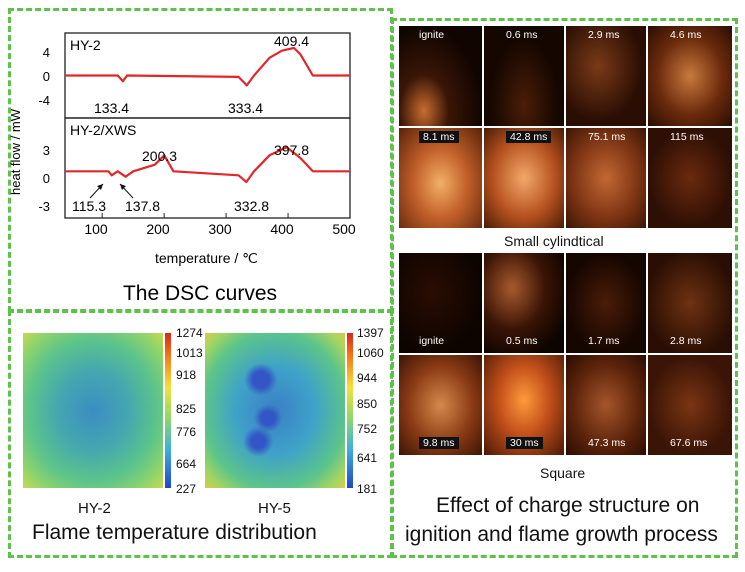  Describe the element at coordinates (274, 508) in the screenshot. I see `flame-map-label: HY-5` at that location.